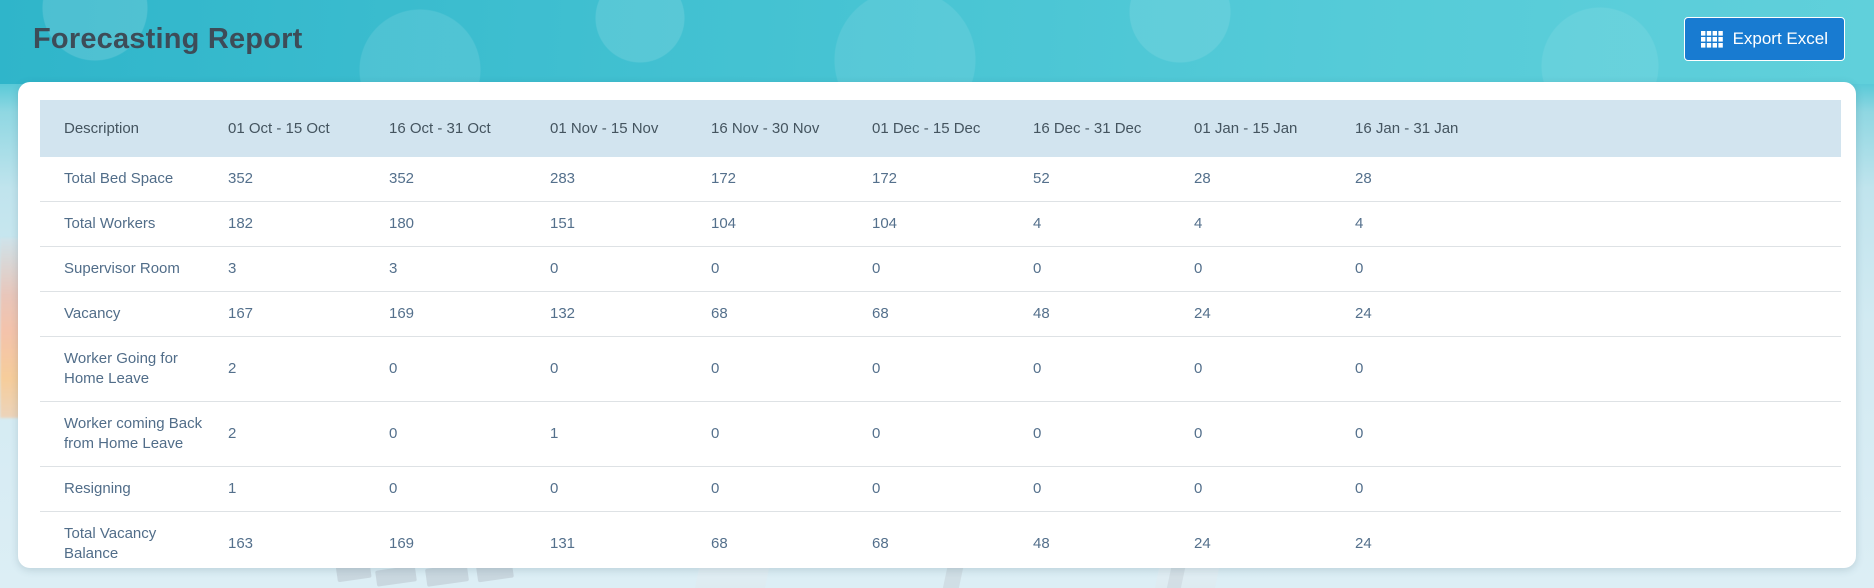 The width and height of the screenshot is (1874, 588). What do you see at coordinates (128, 369) in the screenshot?
I see `row-label: Worker Going for Home Leave` at bounding box center [128, 369].